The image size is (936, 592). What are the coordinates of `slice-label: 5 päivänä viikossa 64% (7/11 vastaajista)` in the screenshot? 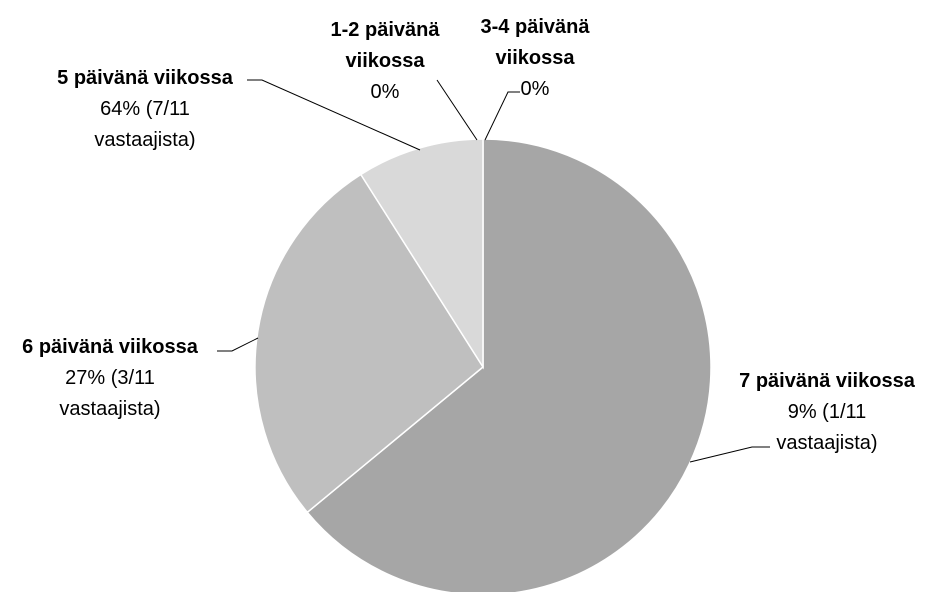 It's located at (145, 109).